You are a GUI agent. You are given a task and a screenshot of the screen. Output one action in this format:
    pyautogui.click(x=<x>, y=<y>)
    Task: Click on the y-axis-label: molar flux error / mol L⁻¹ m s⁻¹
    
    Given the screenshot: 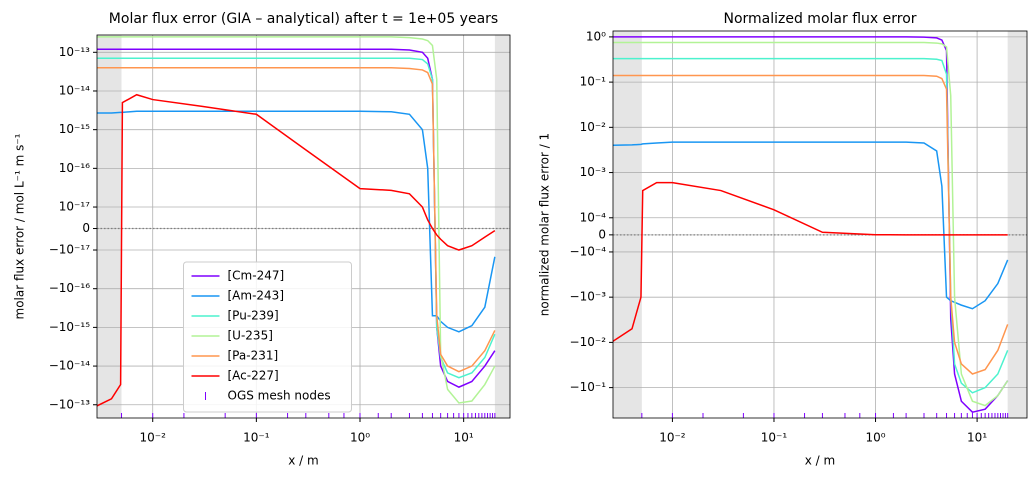 What is the action you would take?
    pyautogui.click(x=20, y=226)
    